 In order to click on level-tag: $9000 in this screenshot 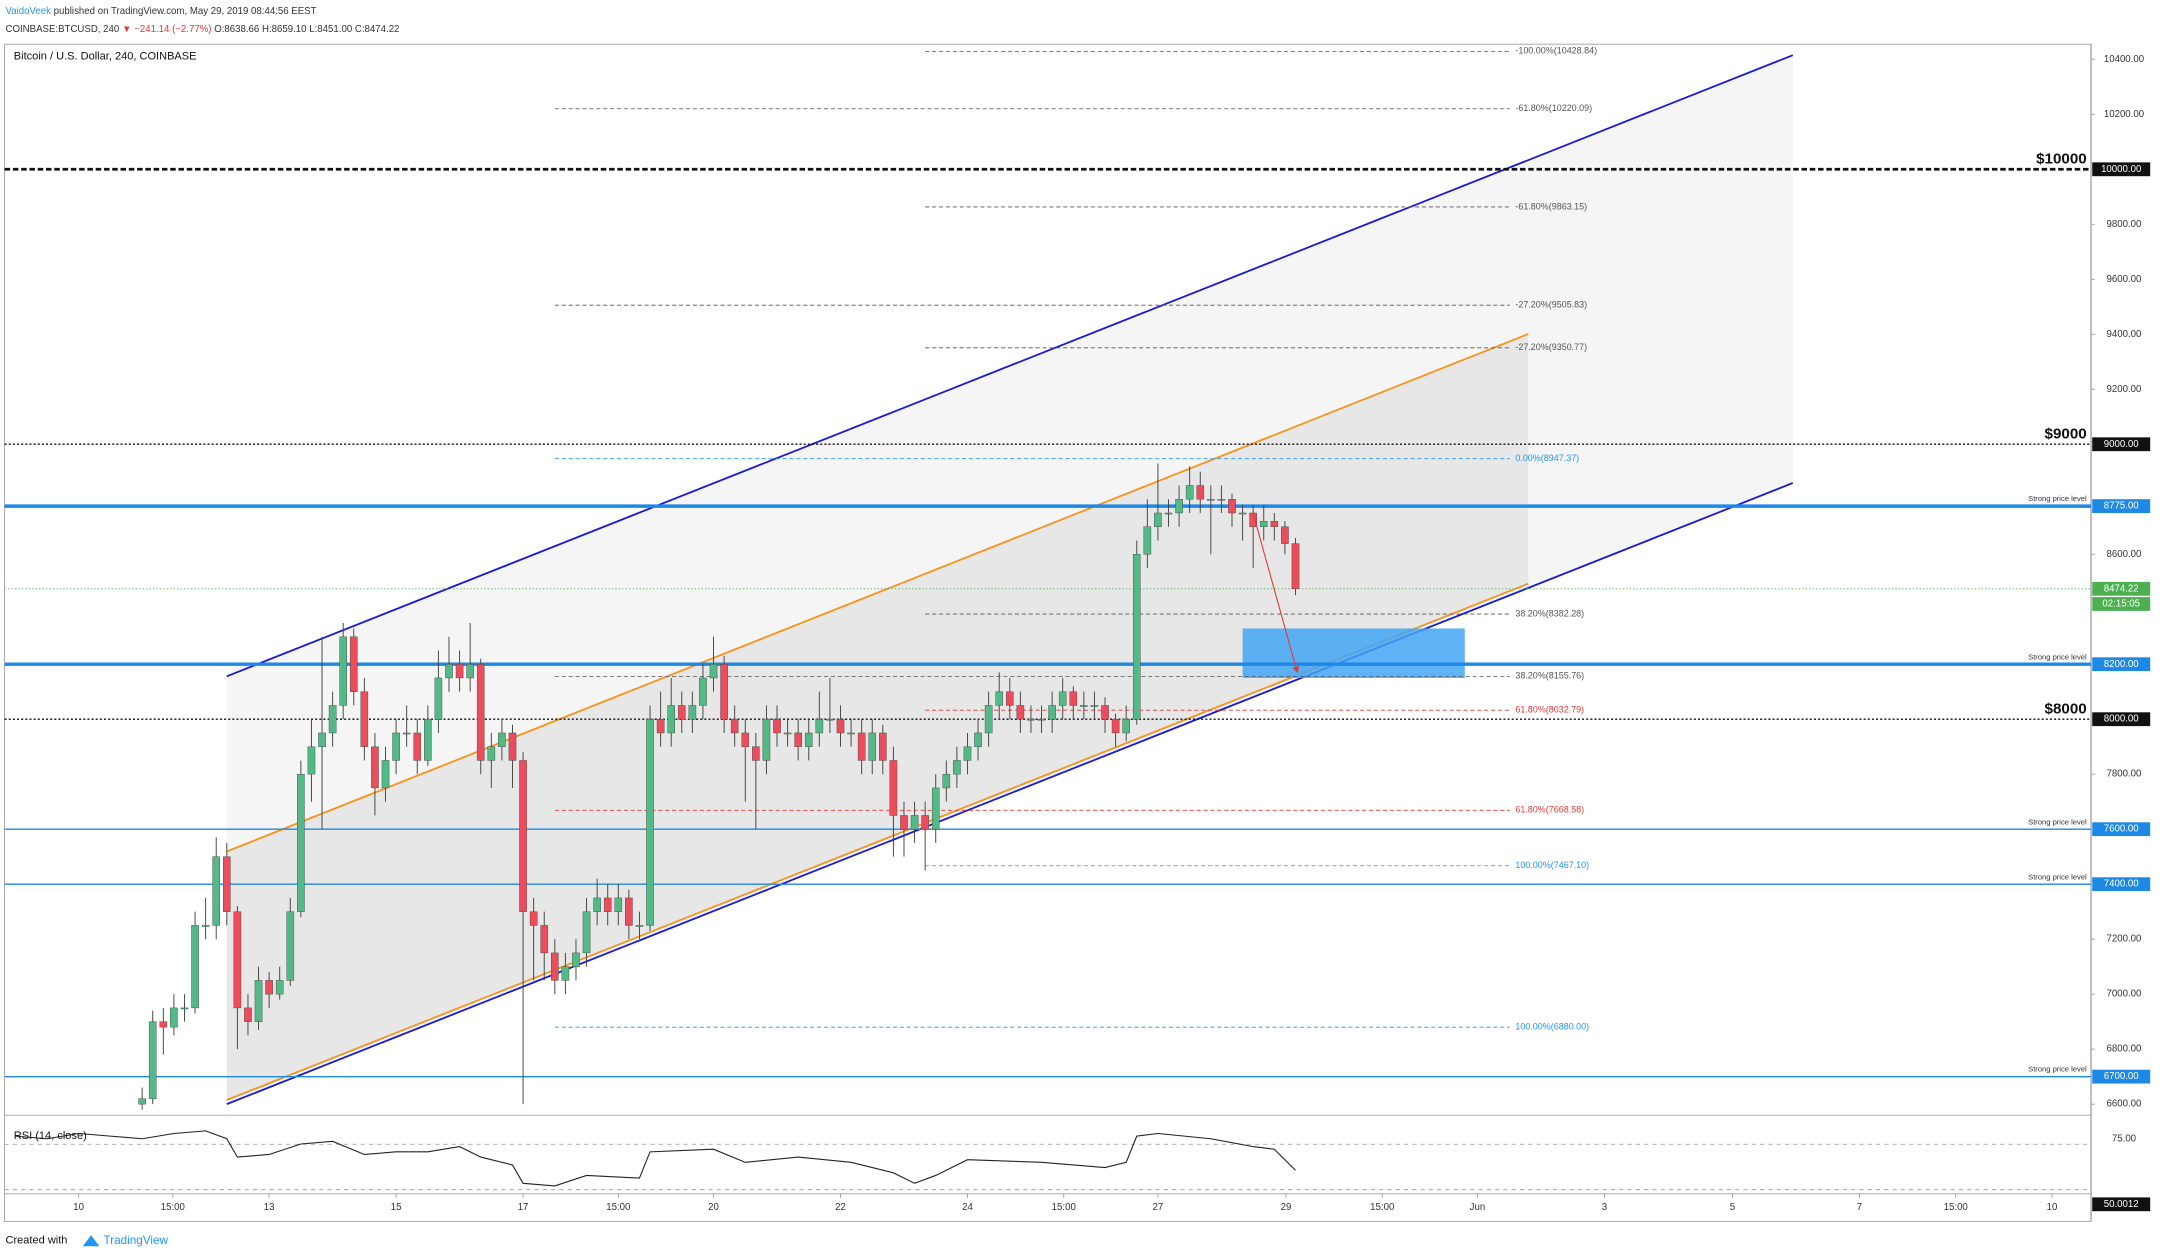, I will do `click(2066, 434)`.